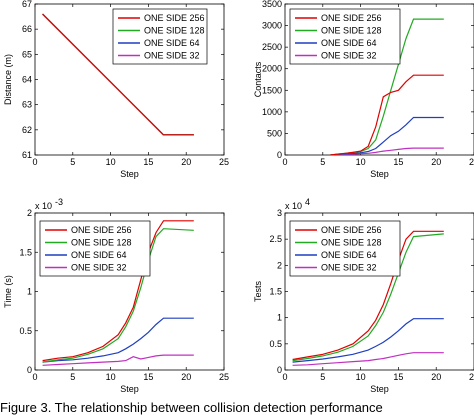  I want to click on y-tick-label: 64, so click(27, 80).